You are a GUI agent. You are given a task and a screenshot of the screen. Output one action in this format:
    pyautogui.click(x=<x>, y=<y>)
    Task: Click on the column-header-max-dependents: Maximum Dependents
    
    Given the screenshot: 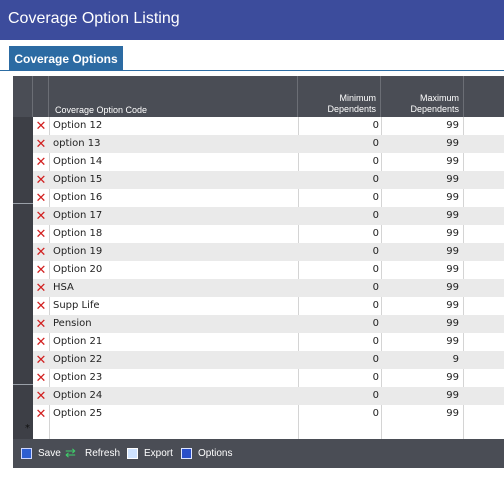 What is the action you would take?
    pyautogui.click(x=422, y=96)
    